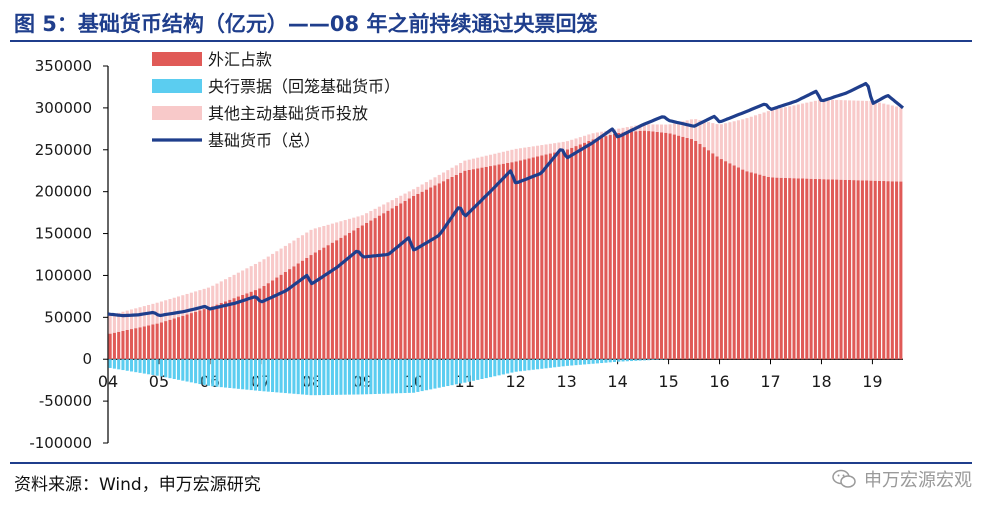 The width and height of the screenshot is (1000, 520). Describe the element at coordinates (304, 86) in the screenshot. I see `legend-label: 央行票据（回笼基础货币）` at that location.